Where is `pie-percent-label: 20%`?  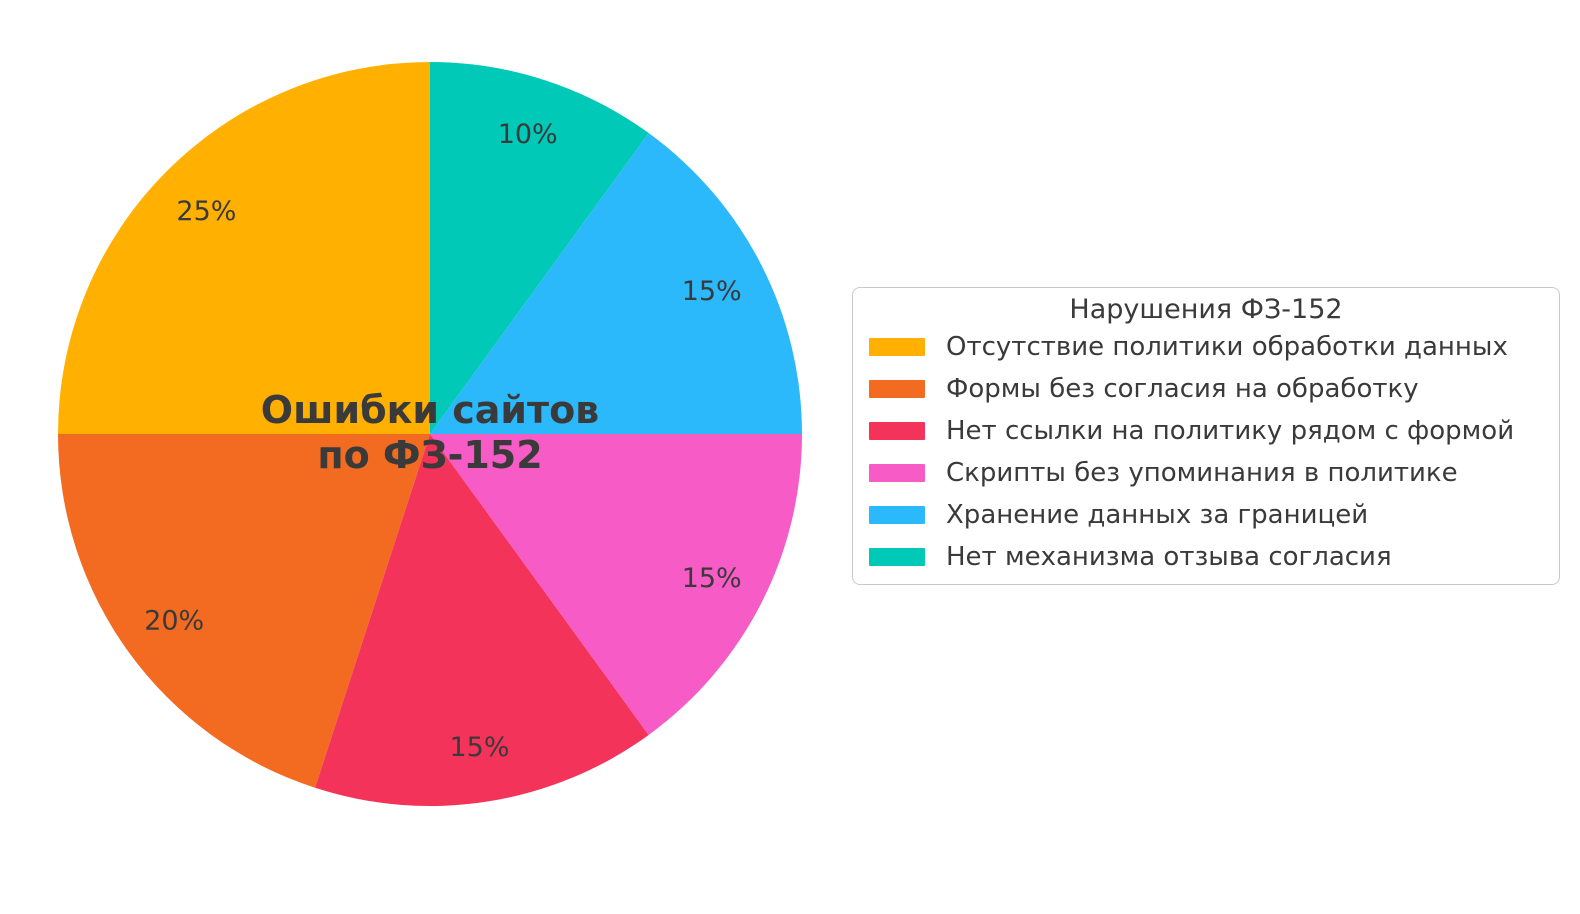 pie-percent-label: 20% is located at coordinates (174, 620).